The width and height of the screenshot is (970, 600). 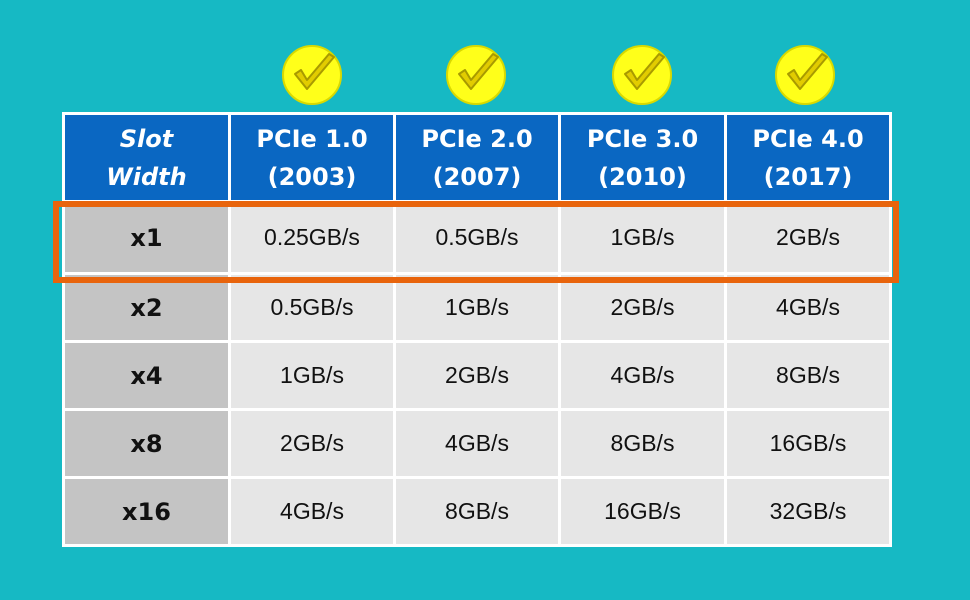 What do you see at coordinates (808, 511) in the screenshot?
I see `table-cell: 32GB/s` at bounding box center [808, 511].